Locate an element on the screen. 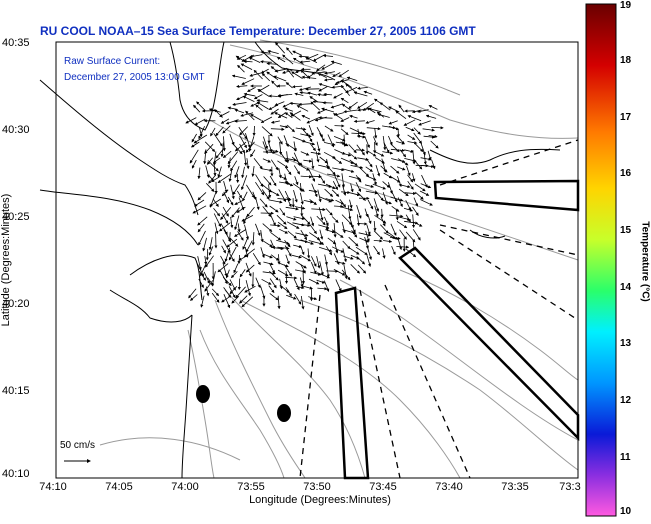 The image size is (651, 524). colorbar-tick: 17 is located at coordinates (625, 117).